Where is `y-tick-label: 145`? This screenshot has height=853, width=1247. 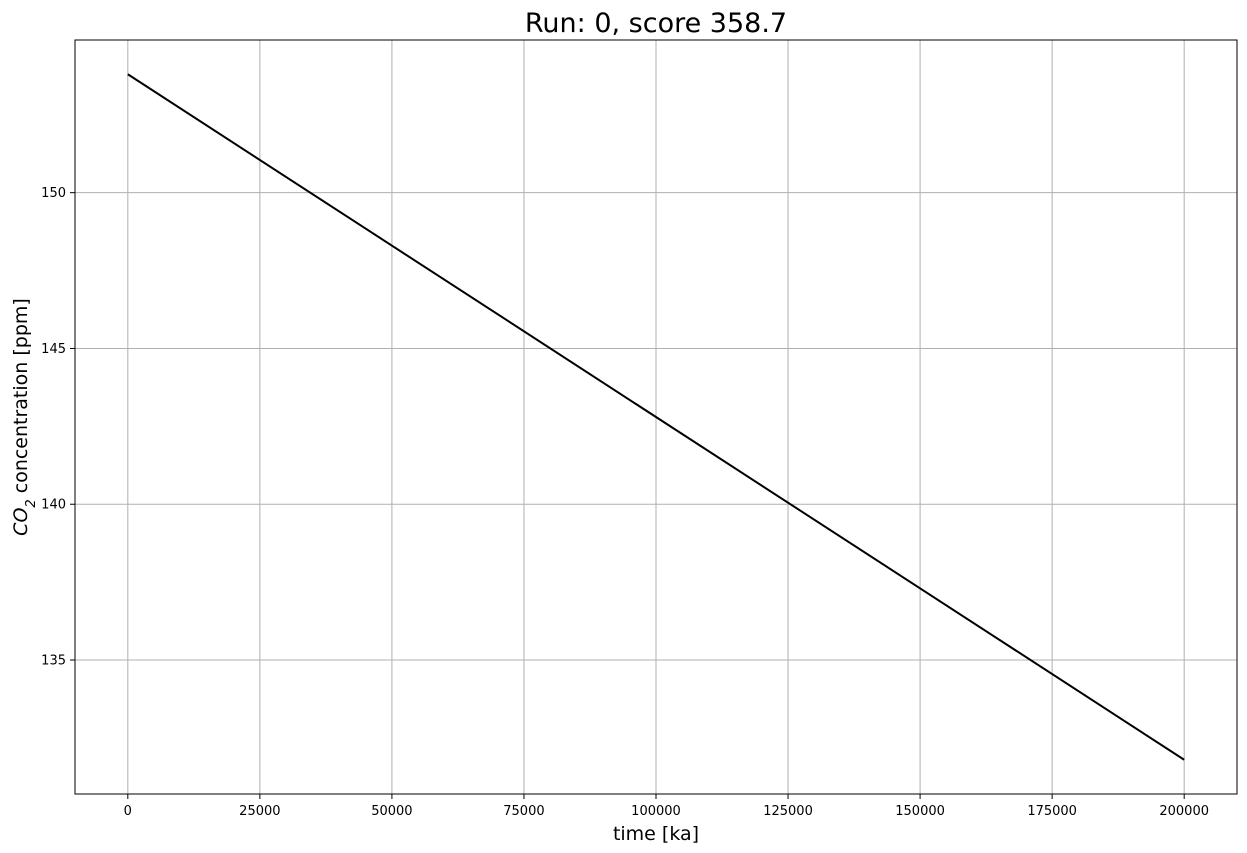
y-tick-label: 145 is located at coordinates (53, 349).